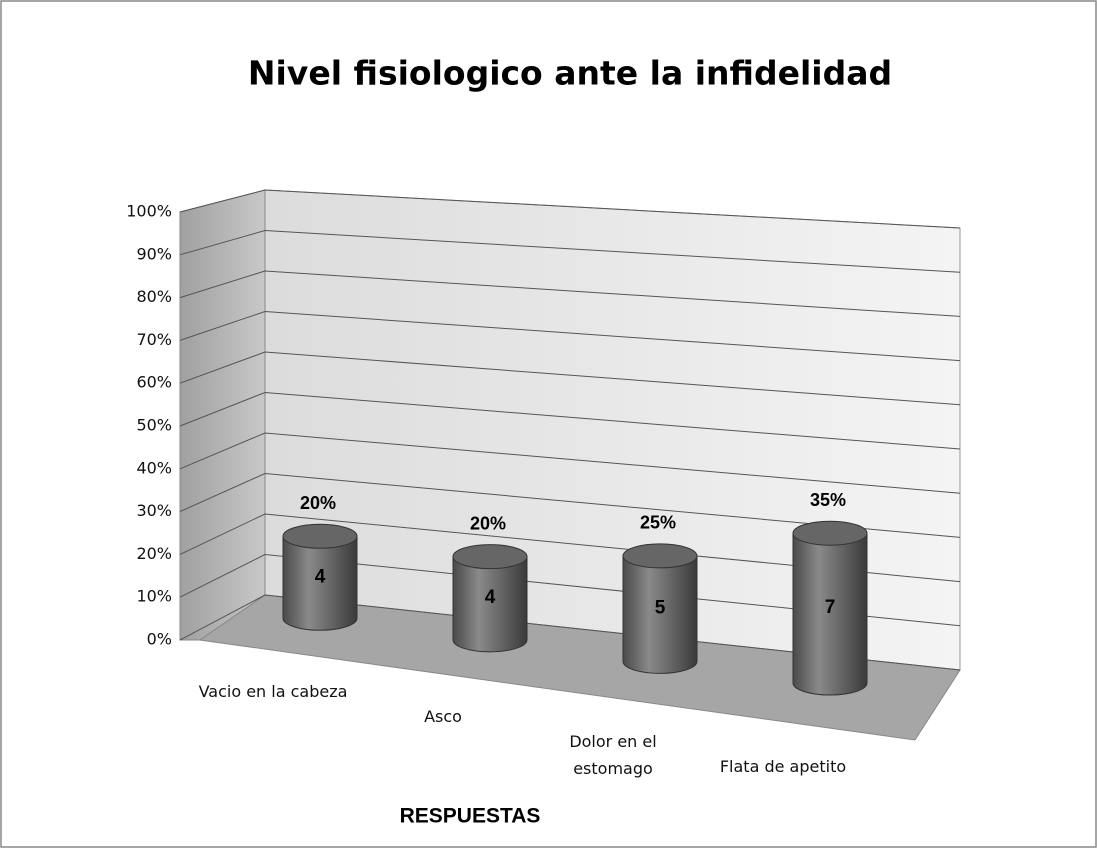  What do you see at coordinates (154, 253) in the screenshot?
I see `y-tick-label: 90%` at bounding box center [154, 253].